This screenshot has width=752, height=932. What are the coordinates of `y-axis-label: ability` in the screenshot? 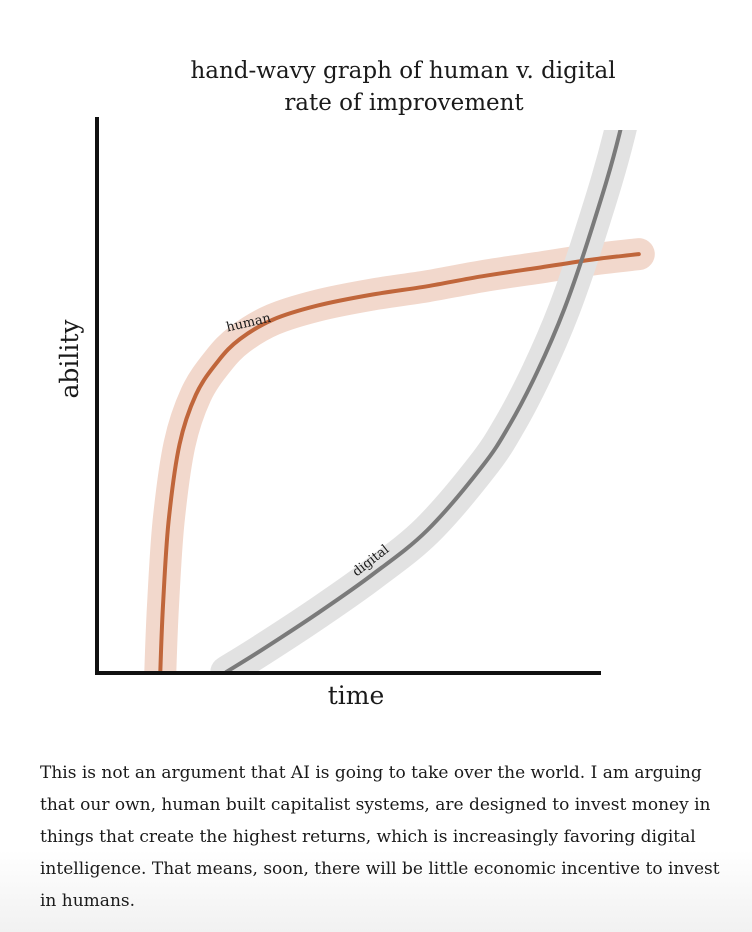 It's located at (69, 359).